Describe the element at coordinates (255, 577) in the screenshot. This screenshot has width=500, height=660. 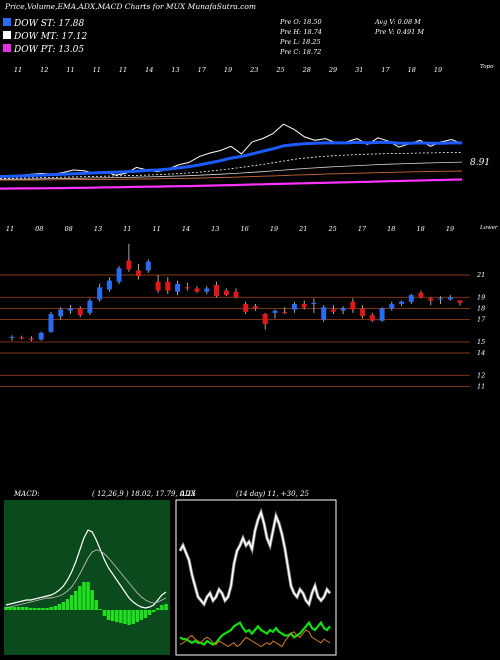
I see `adx-lines` at that location.